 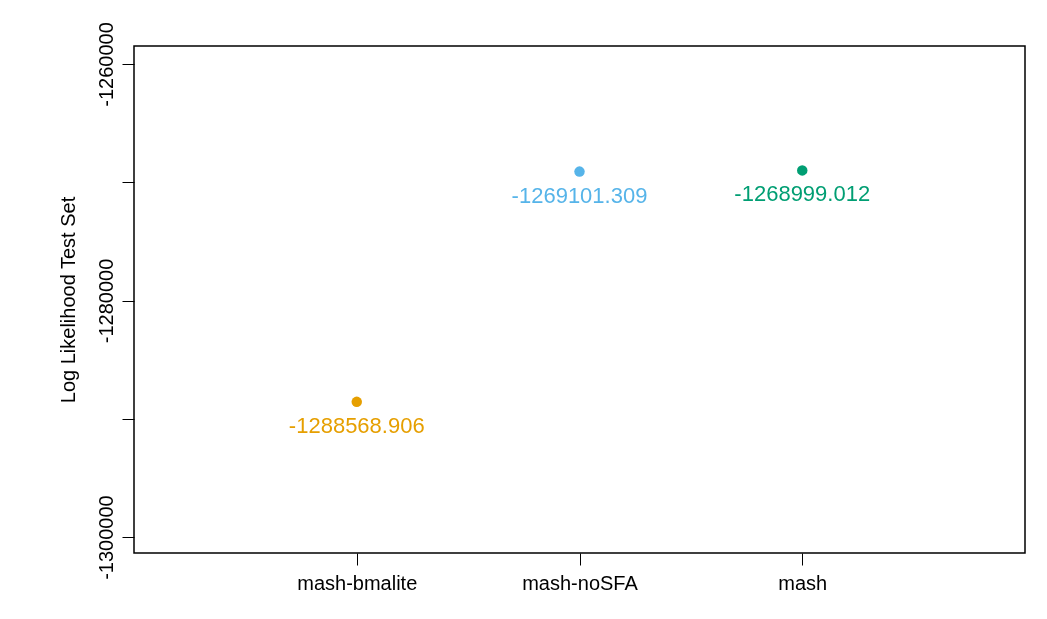 I want to click on x-tick-label: mash-noSFA, so click(x=580, y=582).